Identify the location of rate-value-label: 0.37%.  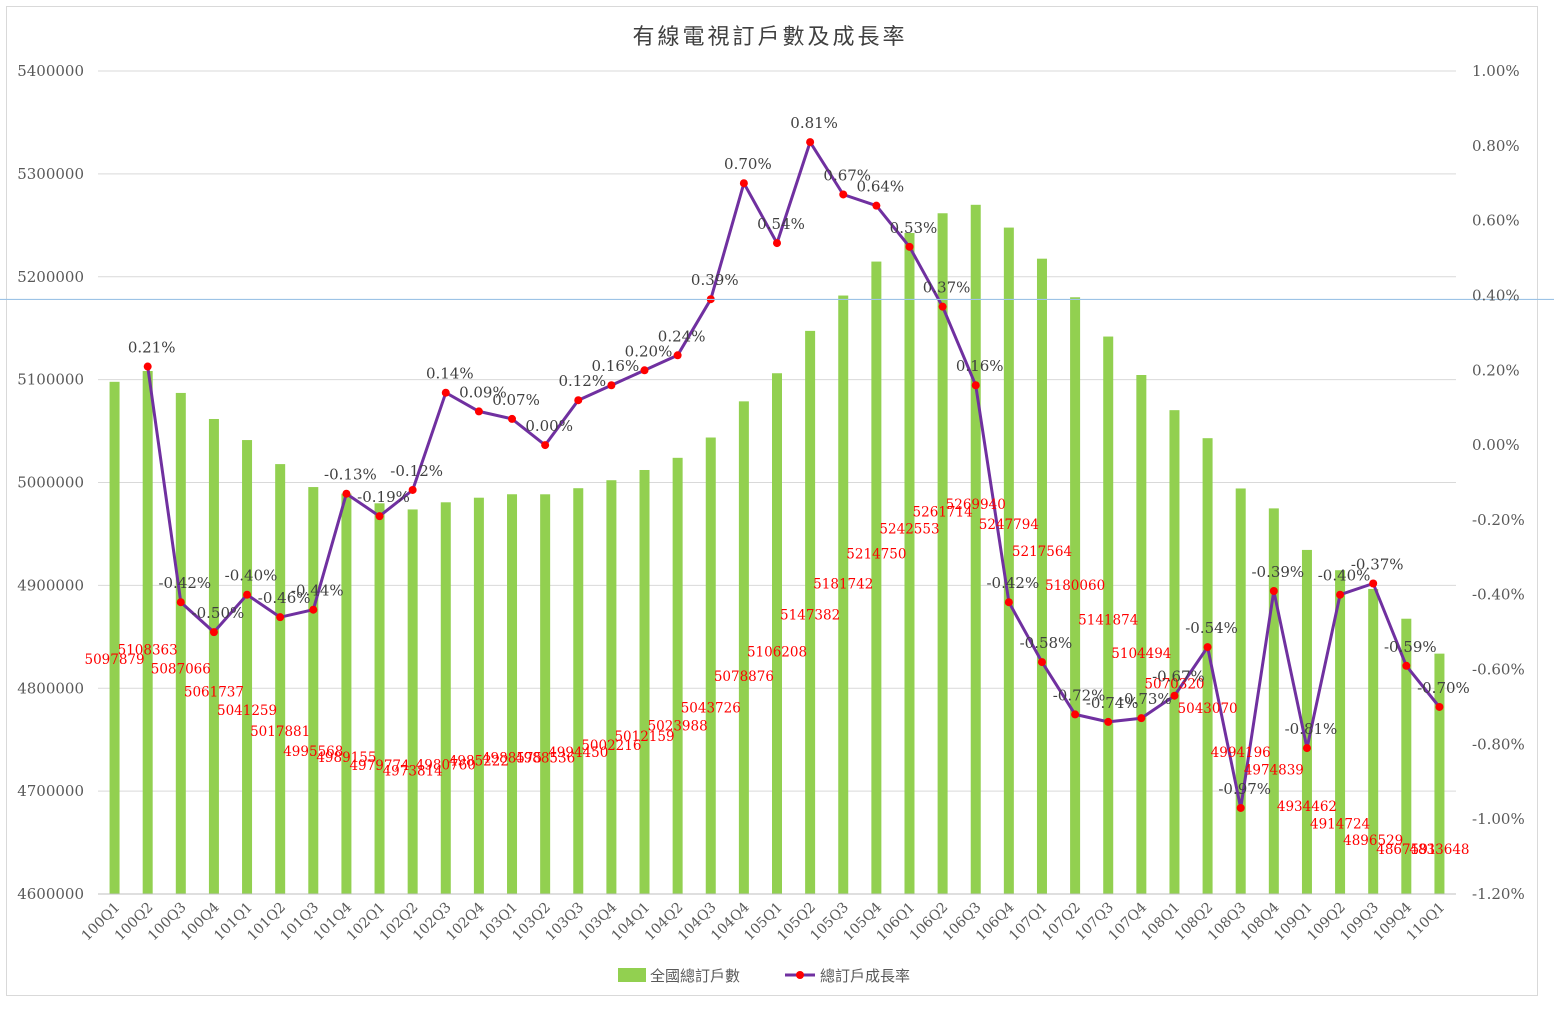
(947, 288).